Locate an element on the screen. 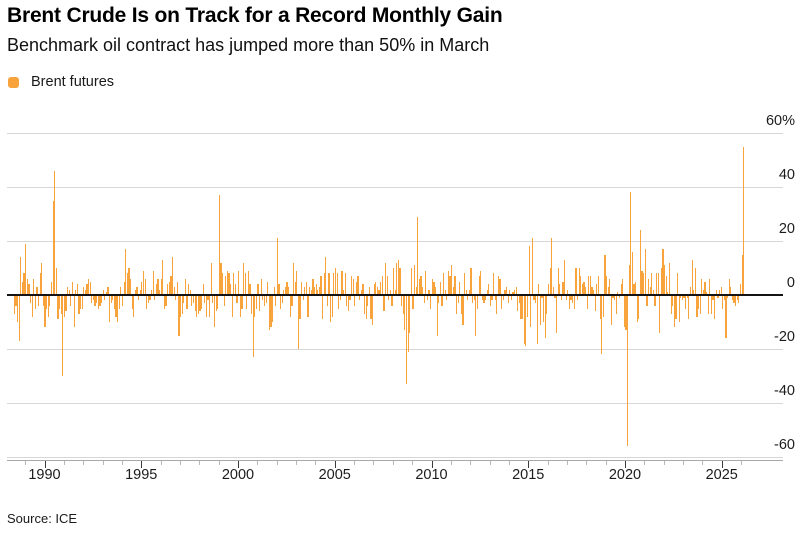 Image resolution: width=799 pixels, height=538 pixels. x-axis-label: 2010 is located at coordinates (431, 475).